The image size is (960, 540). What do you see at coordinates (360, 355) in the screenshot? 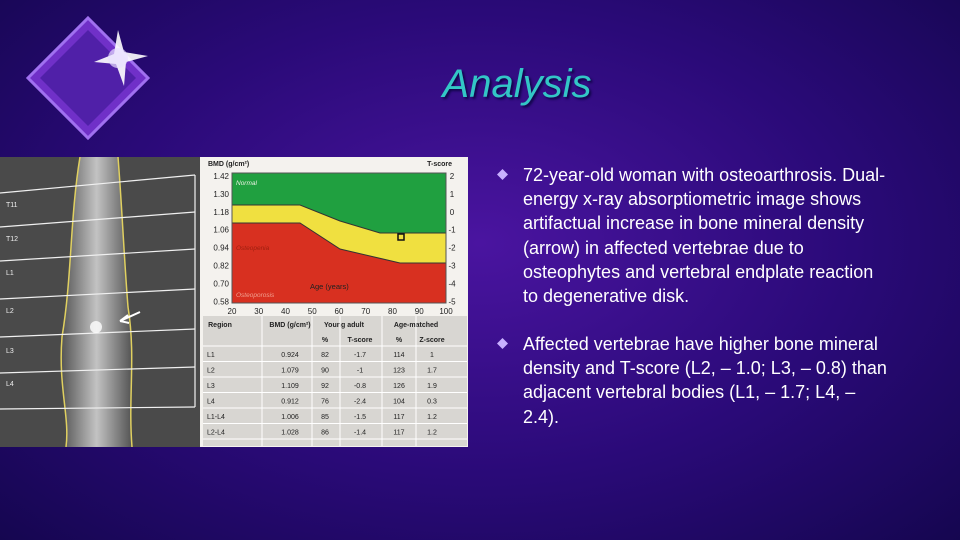
I see `table-cell: -1.7` at bounding box center [360, 355].